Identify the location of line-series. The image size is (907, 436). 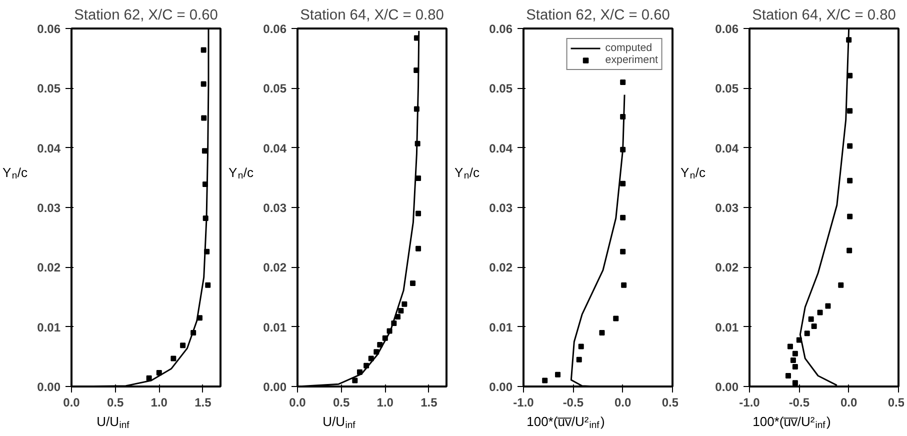
(598, 240).